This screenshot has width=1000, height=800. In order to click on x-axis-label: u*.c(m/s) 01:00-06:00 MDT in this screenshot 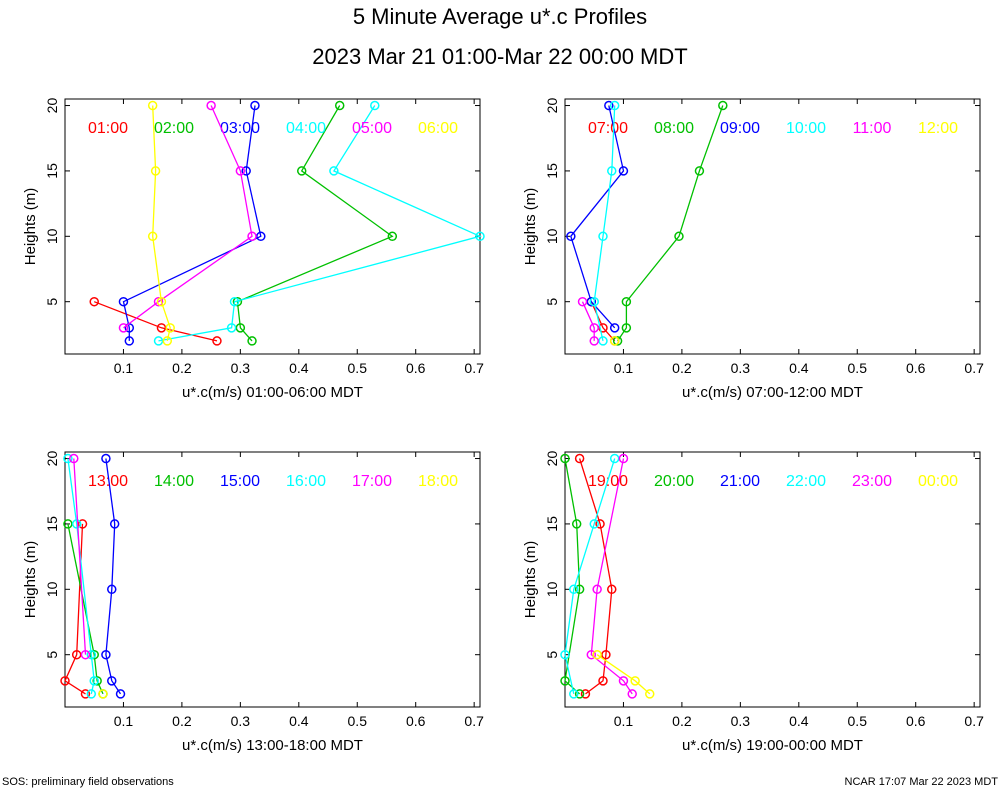, I will do `click(272, 392)`.